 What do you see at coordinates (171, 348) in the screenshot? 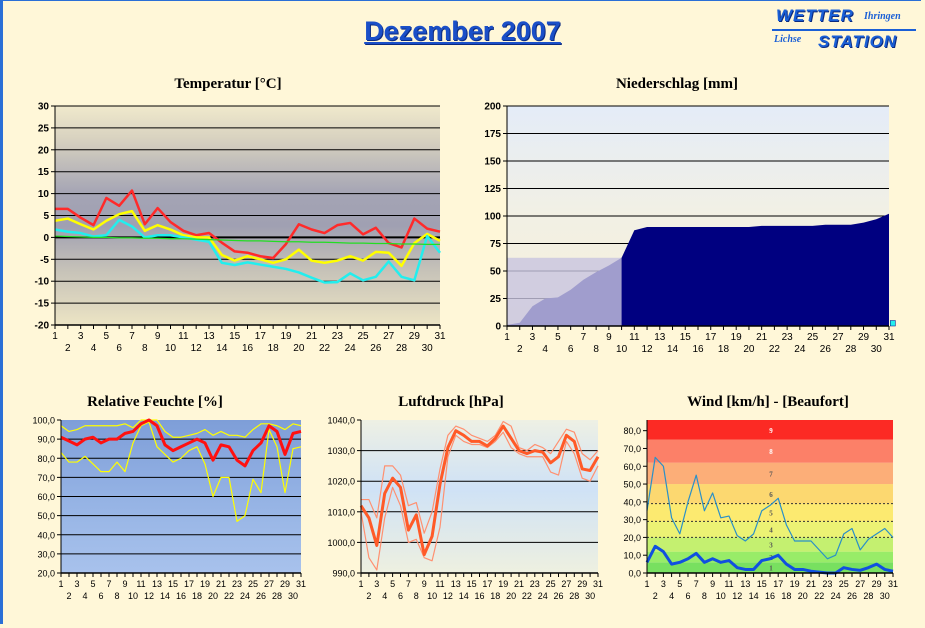
I see `x-tick-label: 10` at bounding box center [171, 348].